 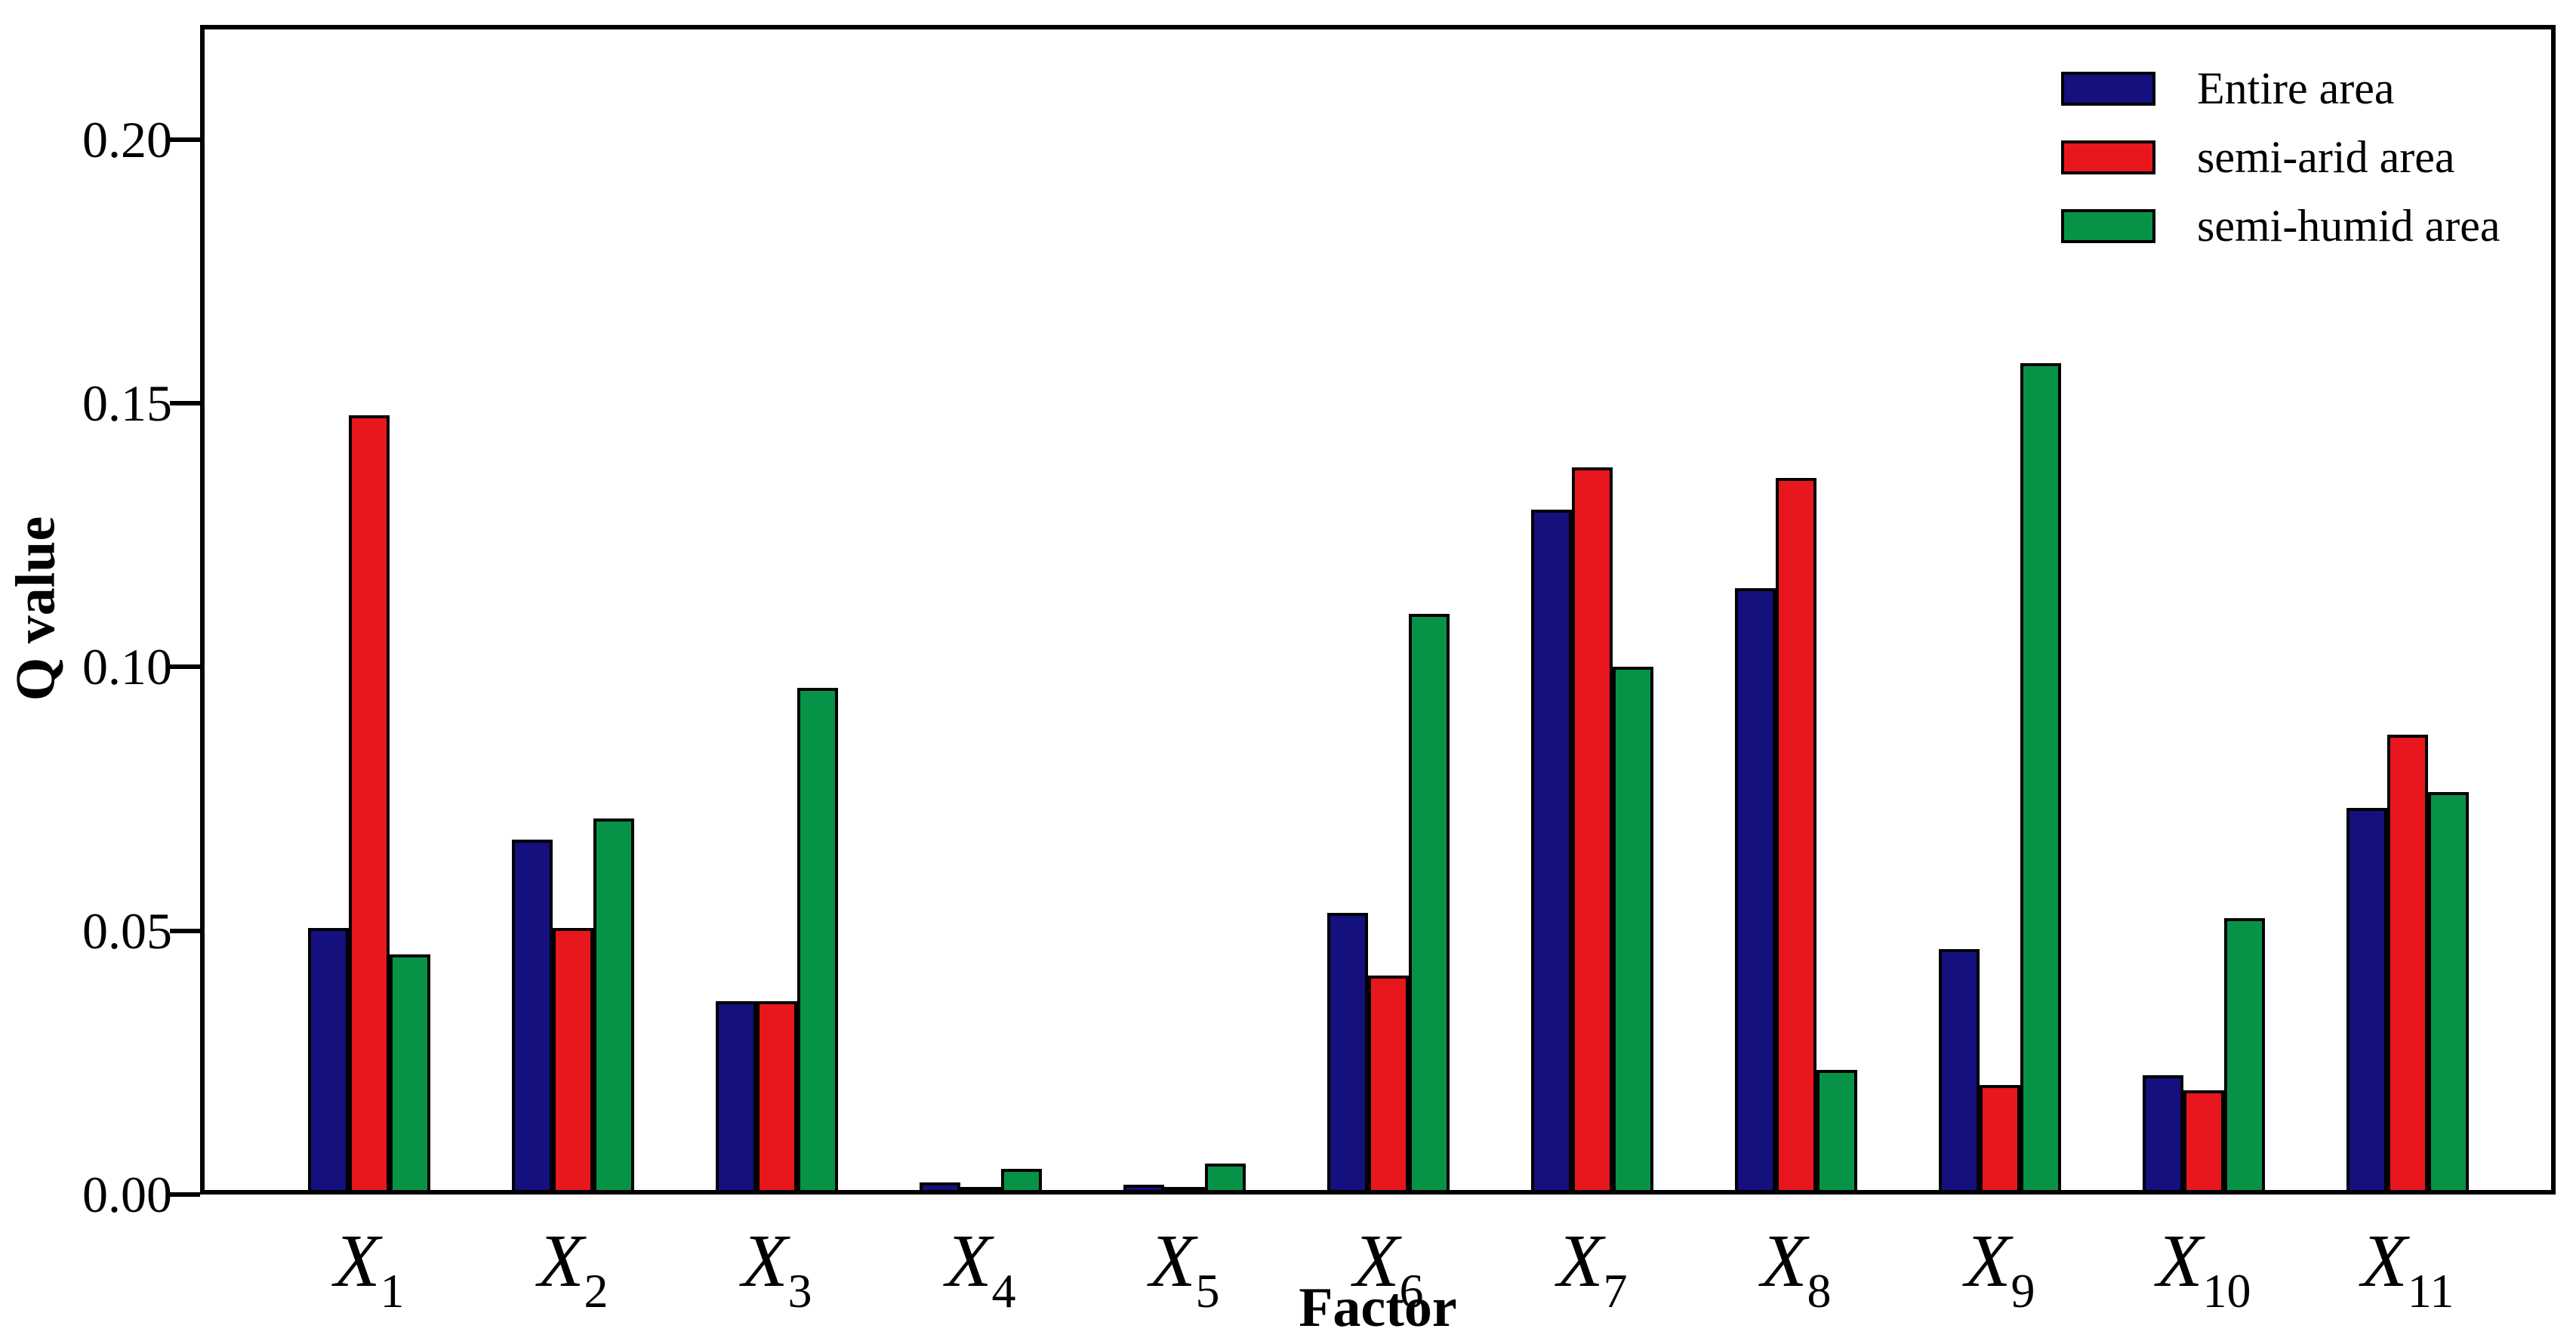 I want to click on bar-series1-x2, so click(x=532, y=1014).